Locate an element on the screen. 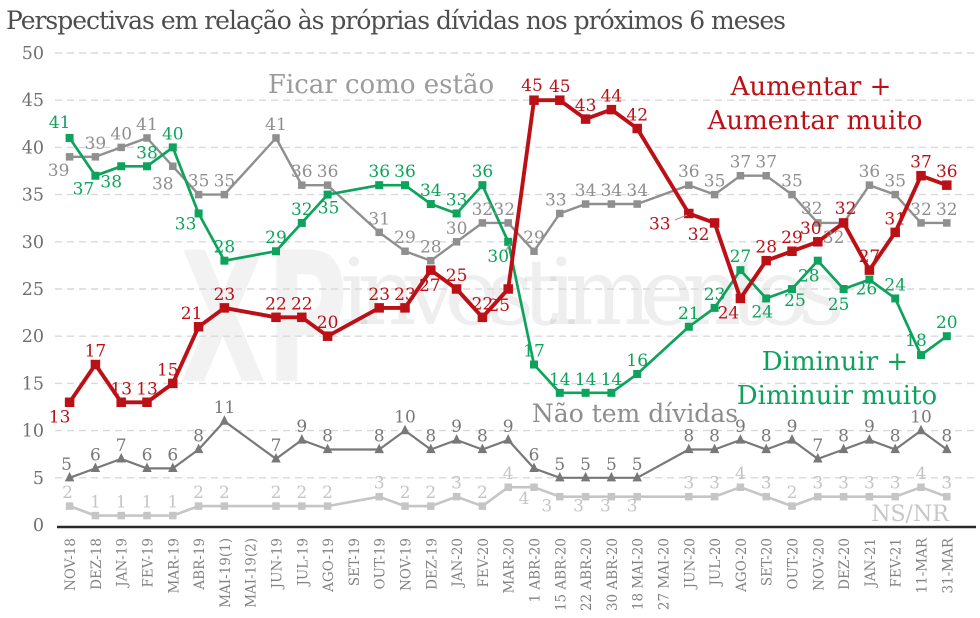 The height and width of the screenshot is (618, 980). series-label-nao-tem-dividas: Não tem dívidas is located at coordinates (635, 413).